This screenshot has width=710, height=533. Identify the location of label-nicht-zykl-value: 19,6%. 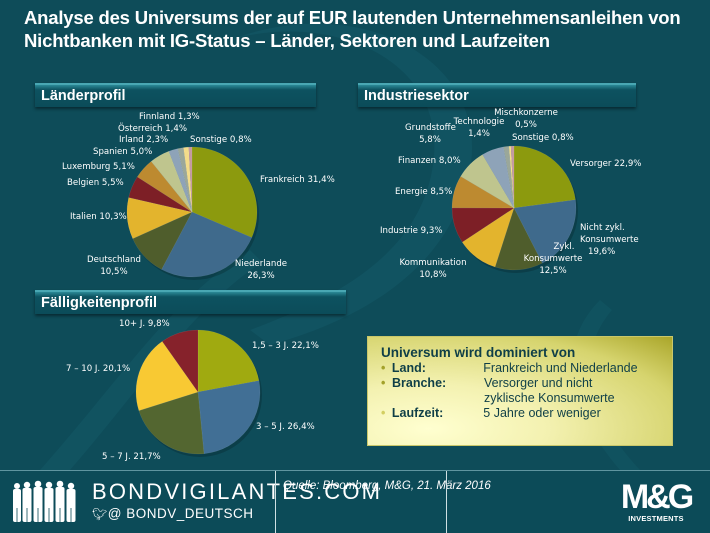
(602, 252).